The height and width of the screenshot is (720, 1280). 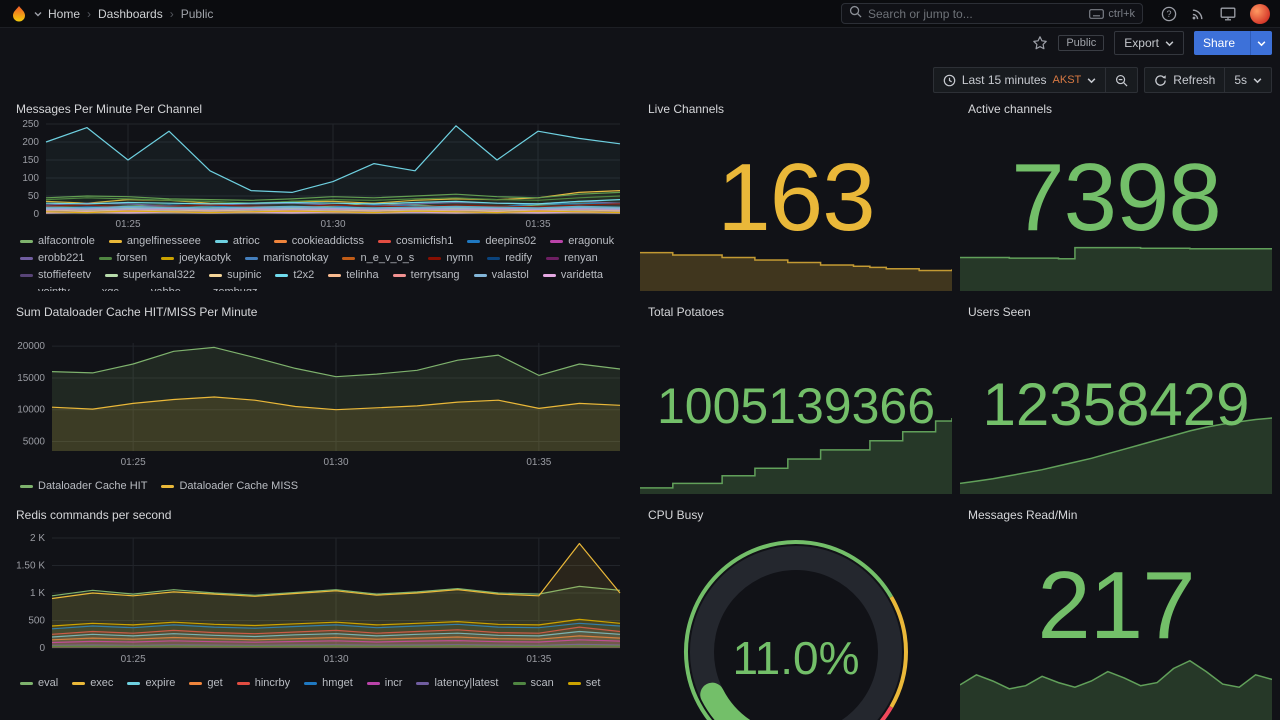 What do you see at coordinates (583, 683) in the screenshot?
I see `legend-item: set` at bounding box center [583, 683].